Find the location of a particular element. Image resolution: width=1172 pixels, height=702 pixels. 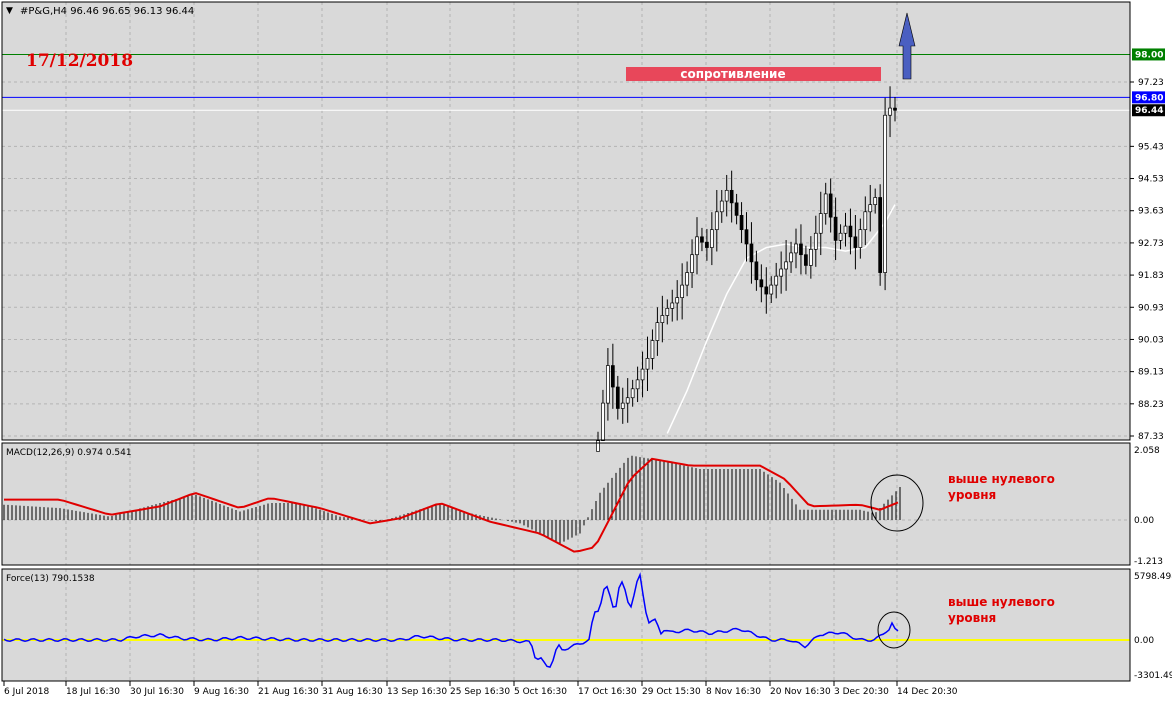

x-tick-label: 9 Aug 16:30 is located at coordinates (221, 692).